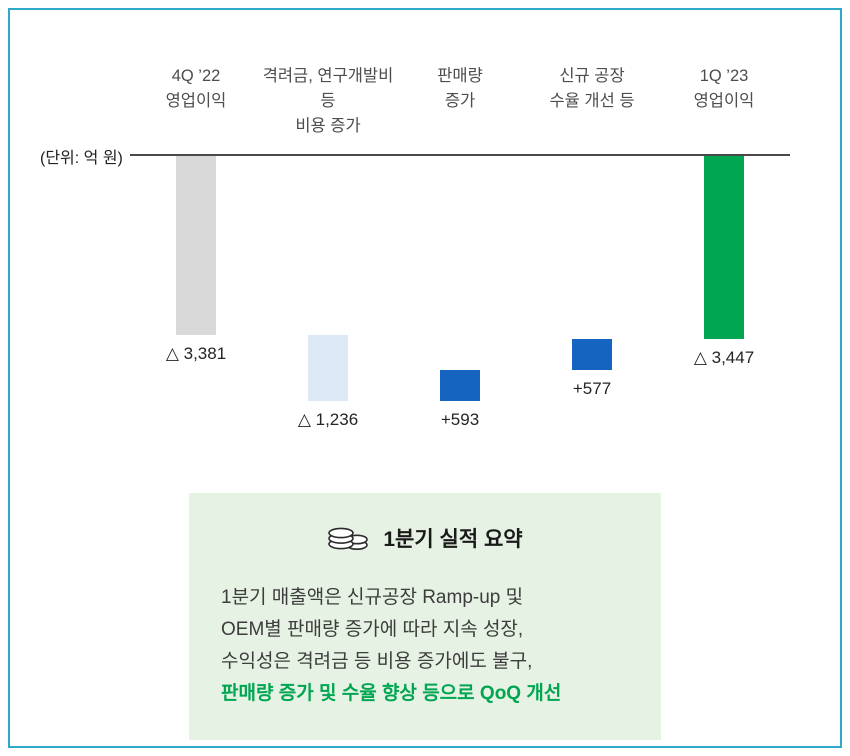  Describe the element at coordinates (592, 388) in the screenshot. I see `bar-value-label: +577` at that location.